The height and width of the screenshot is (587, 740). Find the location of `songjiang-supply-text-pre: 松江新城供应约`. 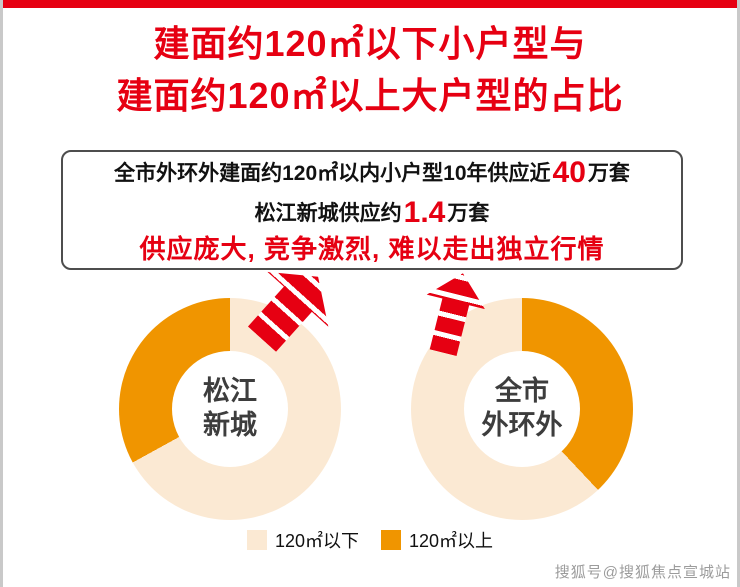

songjiang-supply-text-pre: 松江新城供应约 is located at coordinates (328, 214).